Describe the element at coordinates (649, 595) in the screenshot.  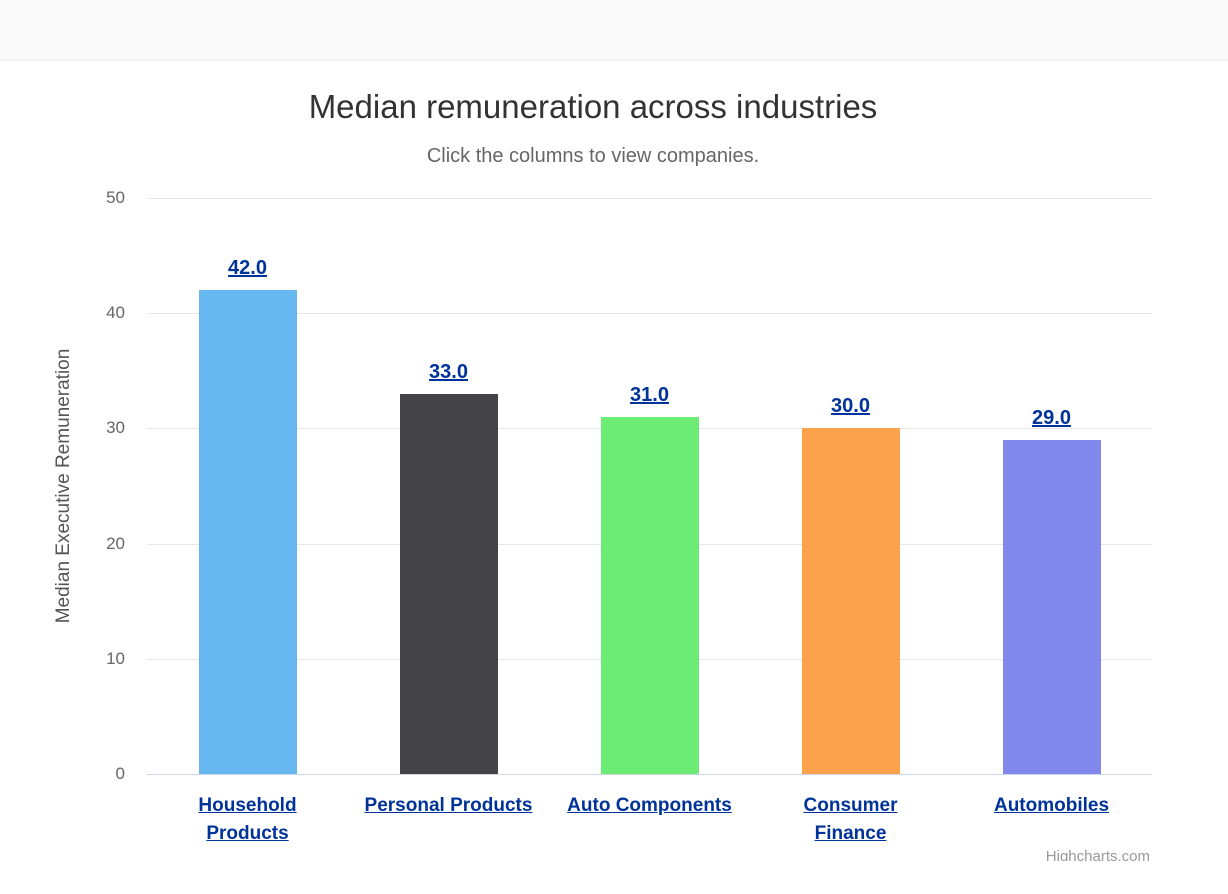
I see `bar-auto-components` at that location.